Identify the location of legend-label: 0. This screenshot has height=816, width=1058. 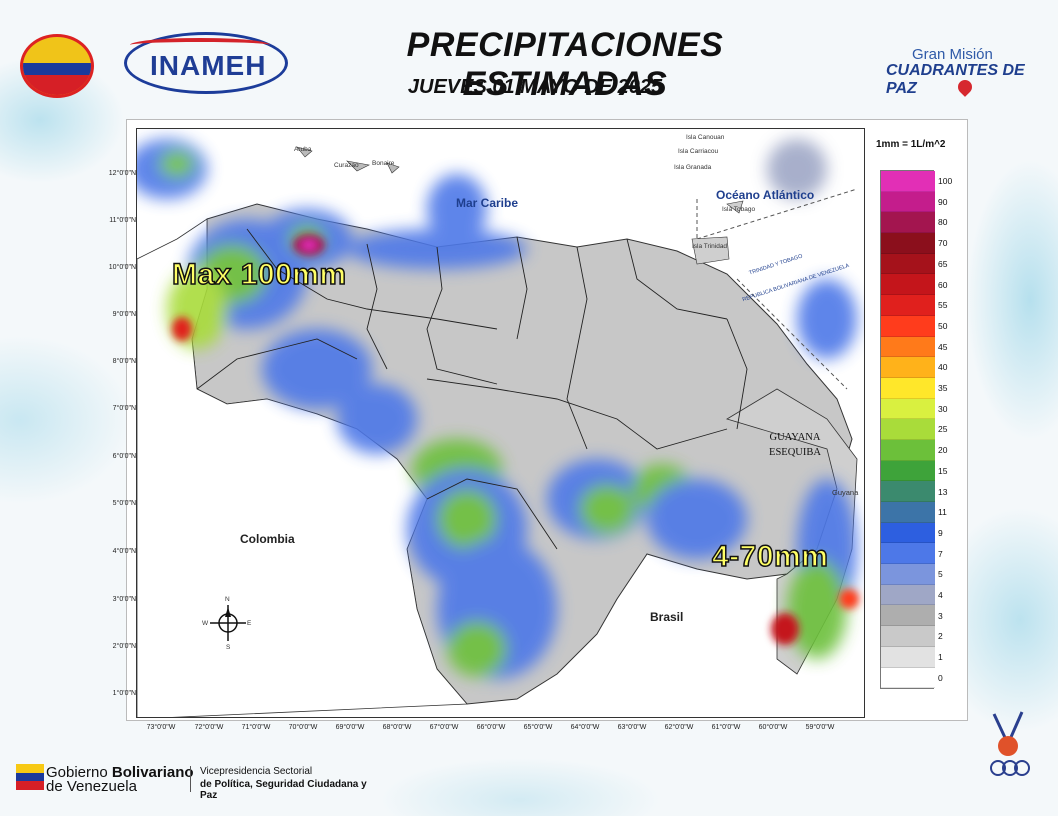
(940, 677).